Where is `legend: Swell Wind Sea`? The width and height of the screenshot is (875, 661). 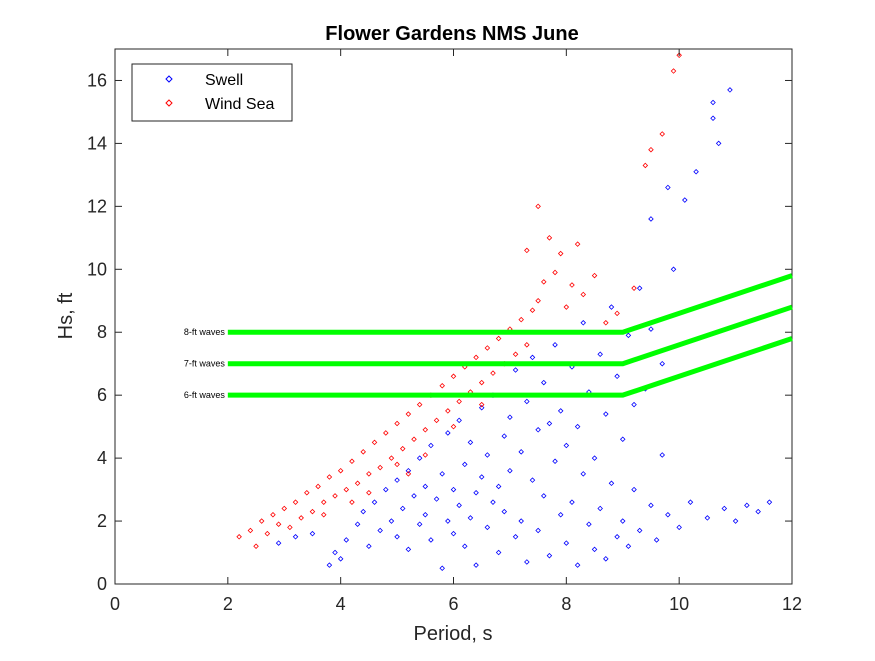 legend: Swell Wind Sea is located at coordinates (212, 92).